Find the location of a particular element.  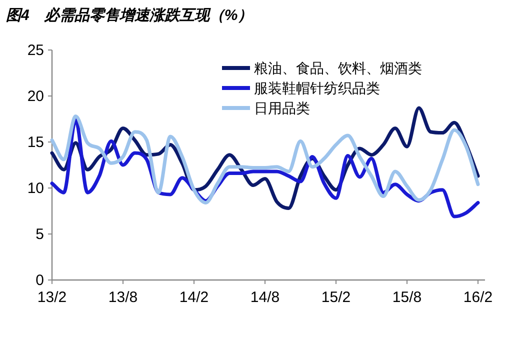

x-tick-label: 15/2 is located at coordinates (336, 297).